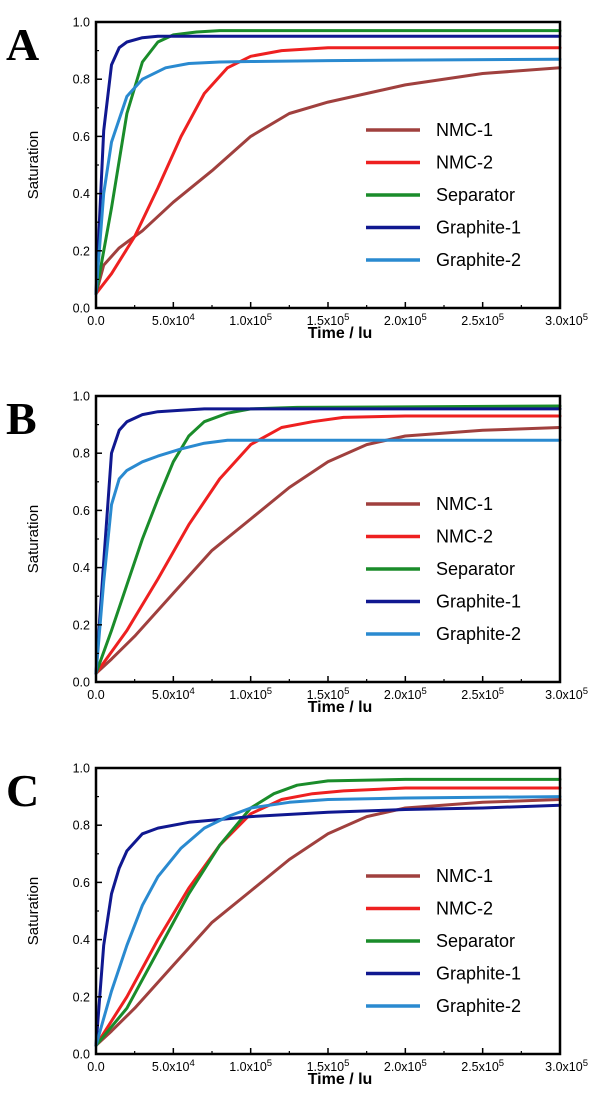 This screenshot has width=590, height=1096. What do you see at coordinates (21, 418) in the screenshot?
I see `panel-label: B` at bounding box center [21, 418].